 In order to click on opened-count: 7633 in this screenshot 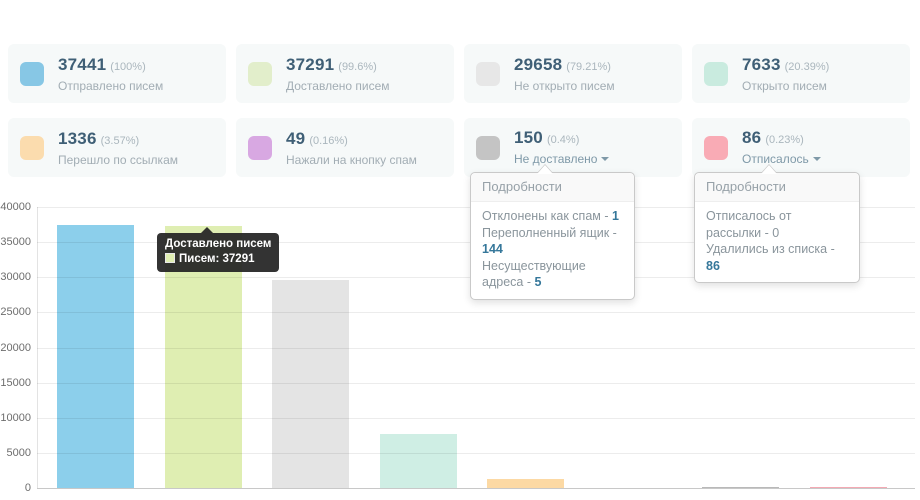, I will do `click(761, 64)`.